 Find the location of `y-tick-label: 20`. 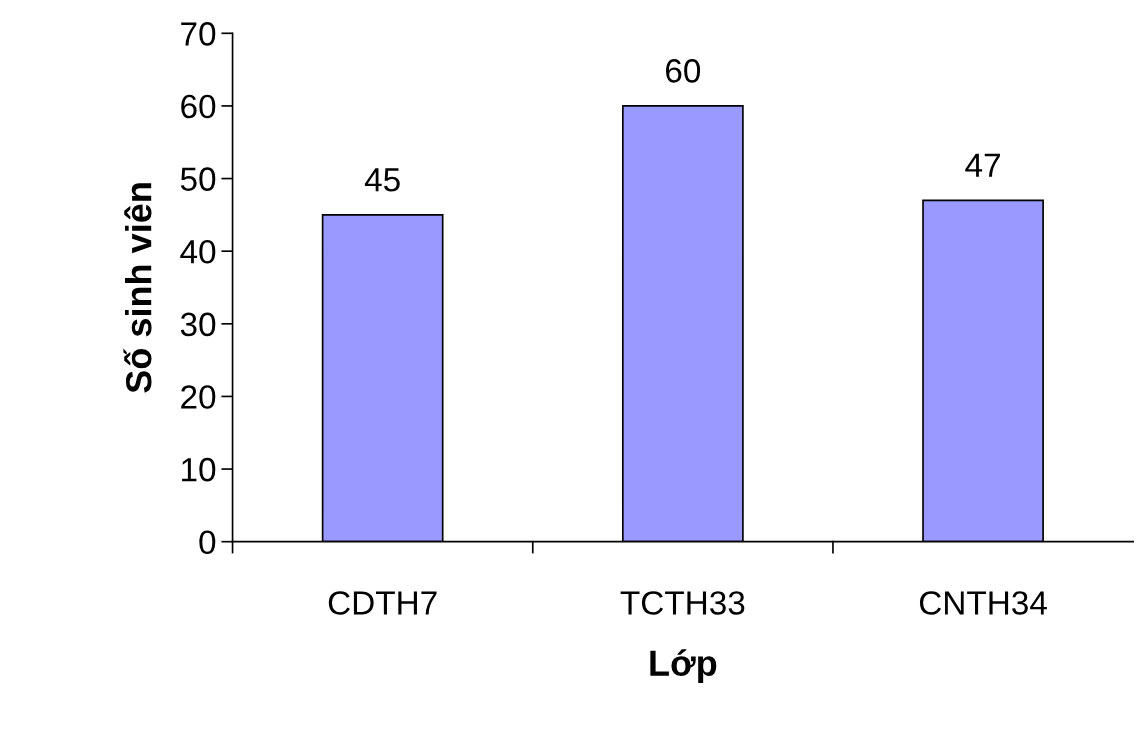

y-tick-label: 20 is located at coordinates (198, 397).